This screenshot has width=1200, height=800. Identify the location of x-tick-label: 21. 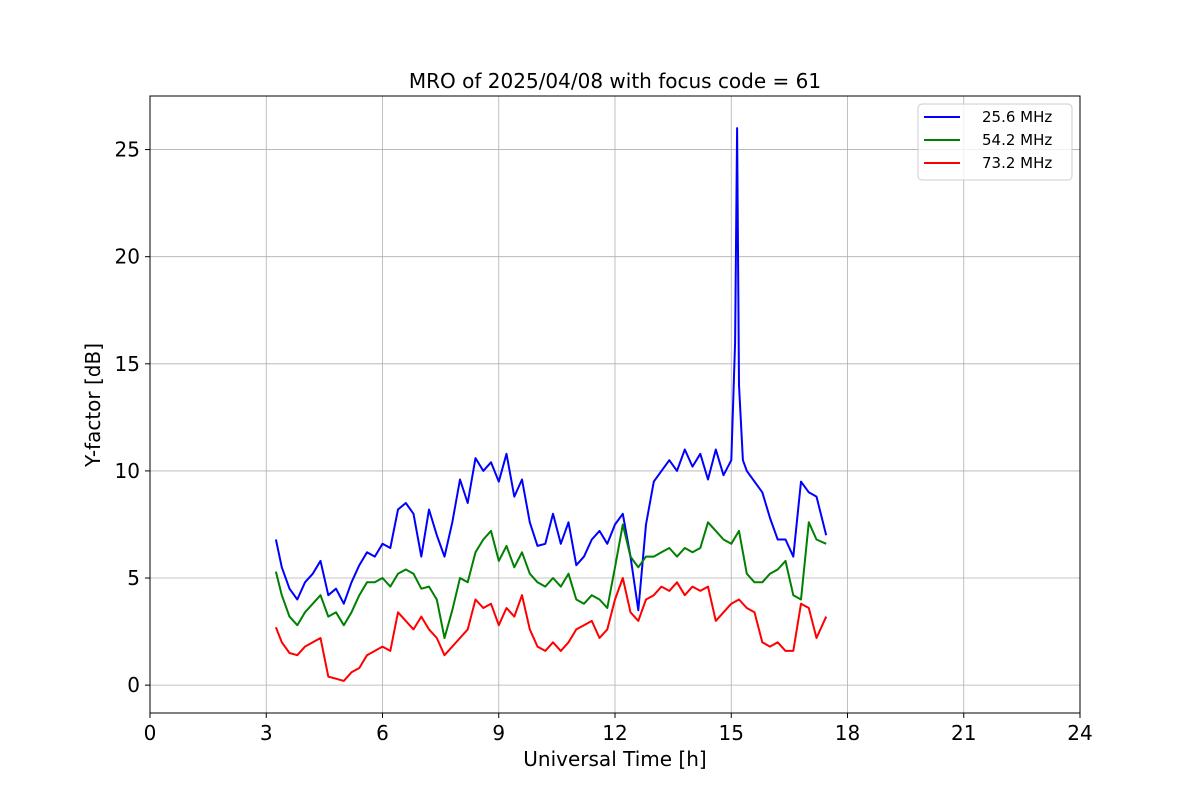
(963, 733).